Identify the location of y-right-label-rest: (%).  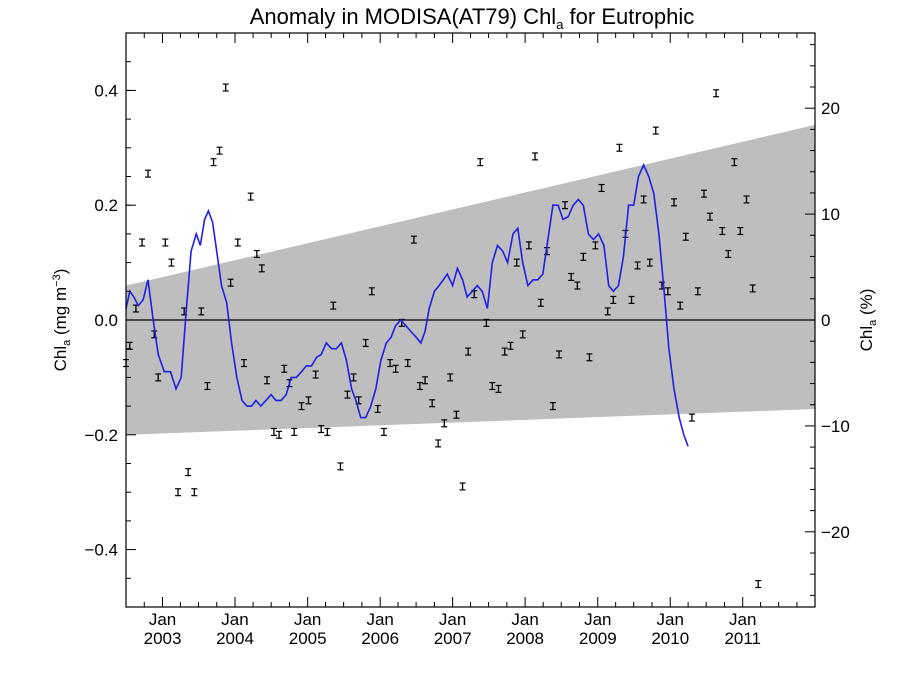
(866, 304).